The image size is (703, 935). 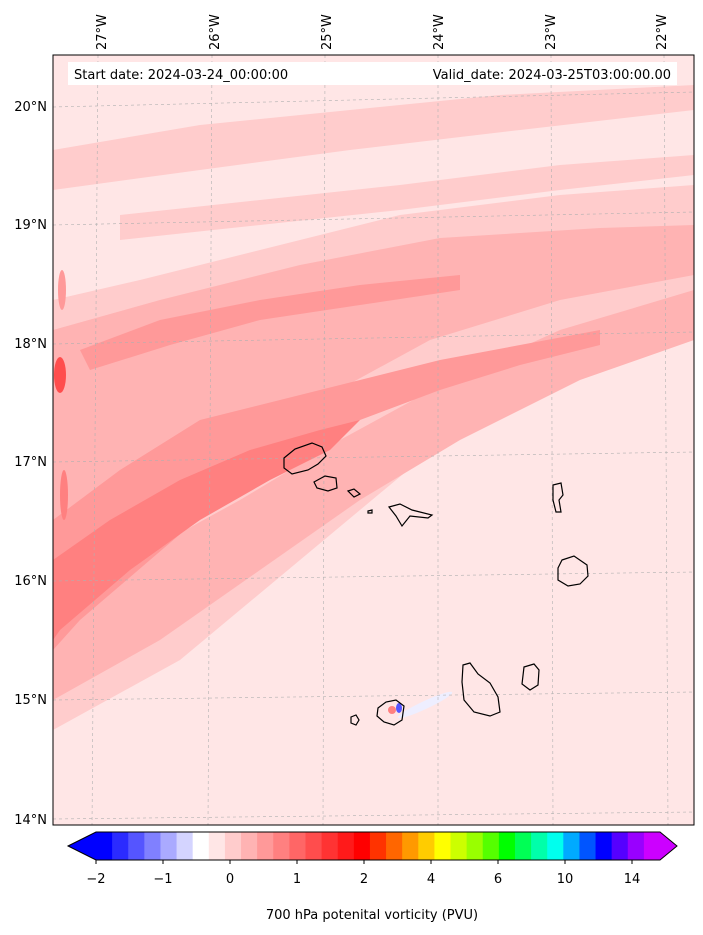 I want to click on colorbar-tick-label: 4, so click(x=431, y=879).